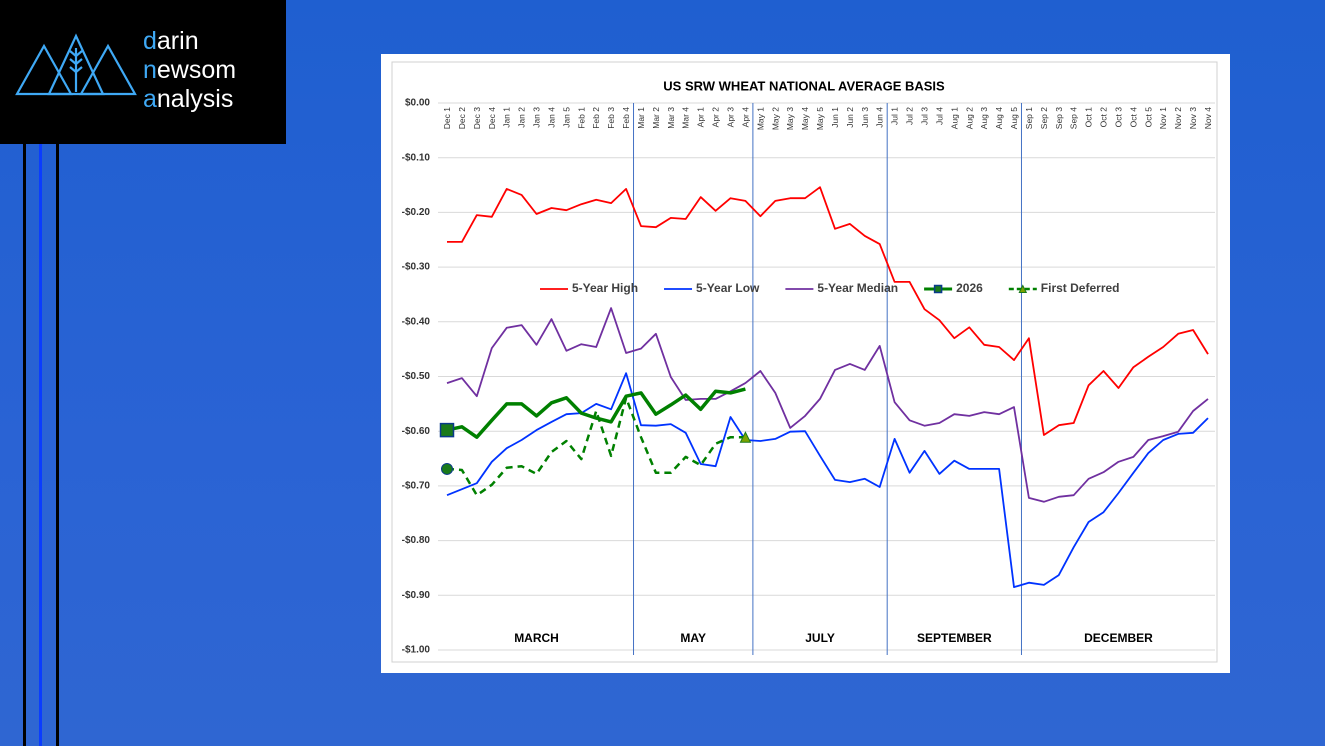  Describe the element at coordinates (924, 116) in the screenshot. I see `x-tick-label: Jul 3` at that location.